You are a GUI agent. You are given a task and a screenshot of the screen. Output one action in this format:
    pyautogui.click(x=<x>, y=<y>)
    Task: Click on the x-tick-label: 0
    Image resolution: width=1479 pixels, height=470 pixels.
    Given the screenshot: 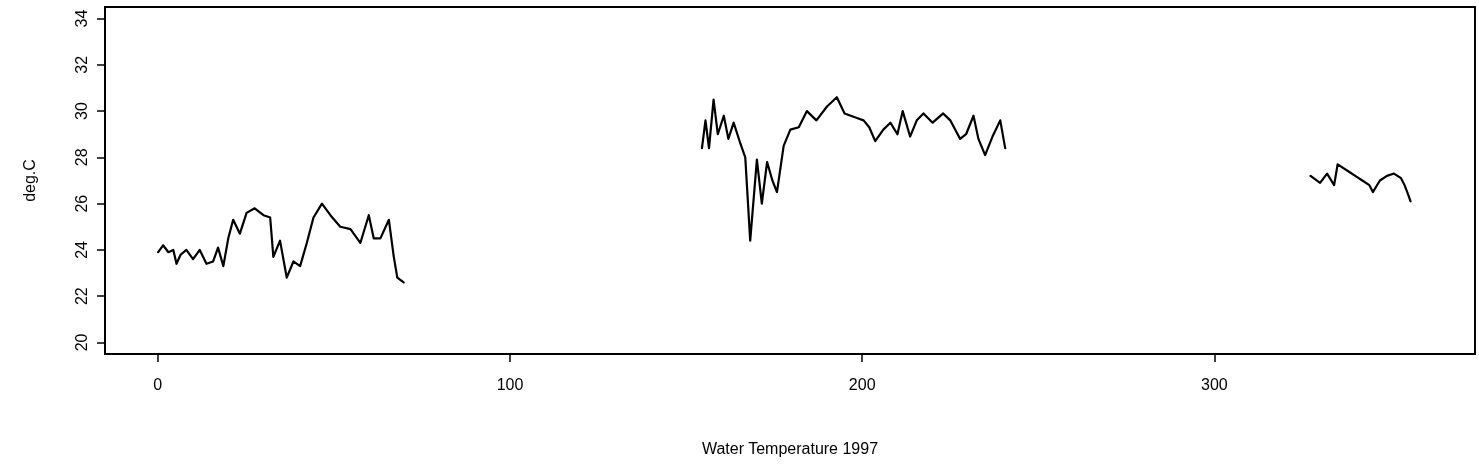 What is the action you would take?
    pyautogui.click(x=158, y=384)
    